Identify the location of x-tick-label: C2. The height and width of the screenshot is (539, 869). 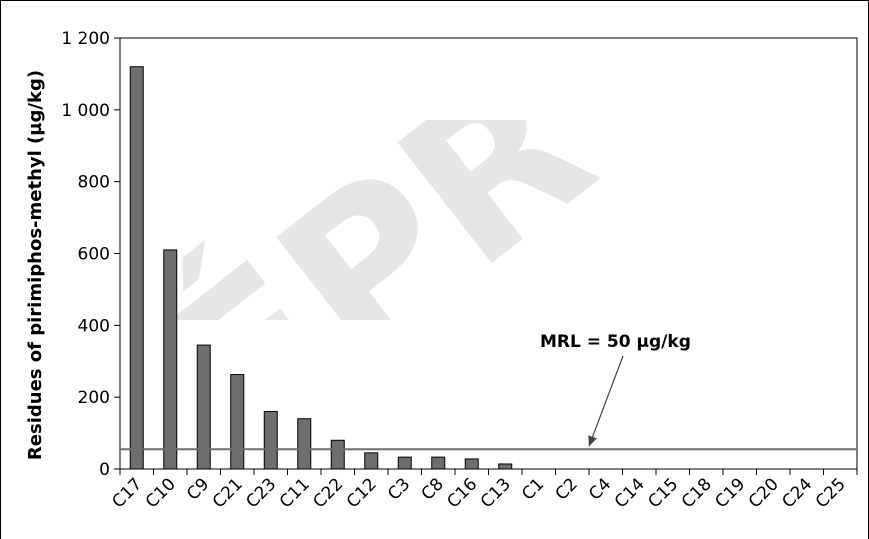
(567, 489).